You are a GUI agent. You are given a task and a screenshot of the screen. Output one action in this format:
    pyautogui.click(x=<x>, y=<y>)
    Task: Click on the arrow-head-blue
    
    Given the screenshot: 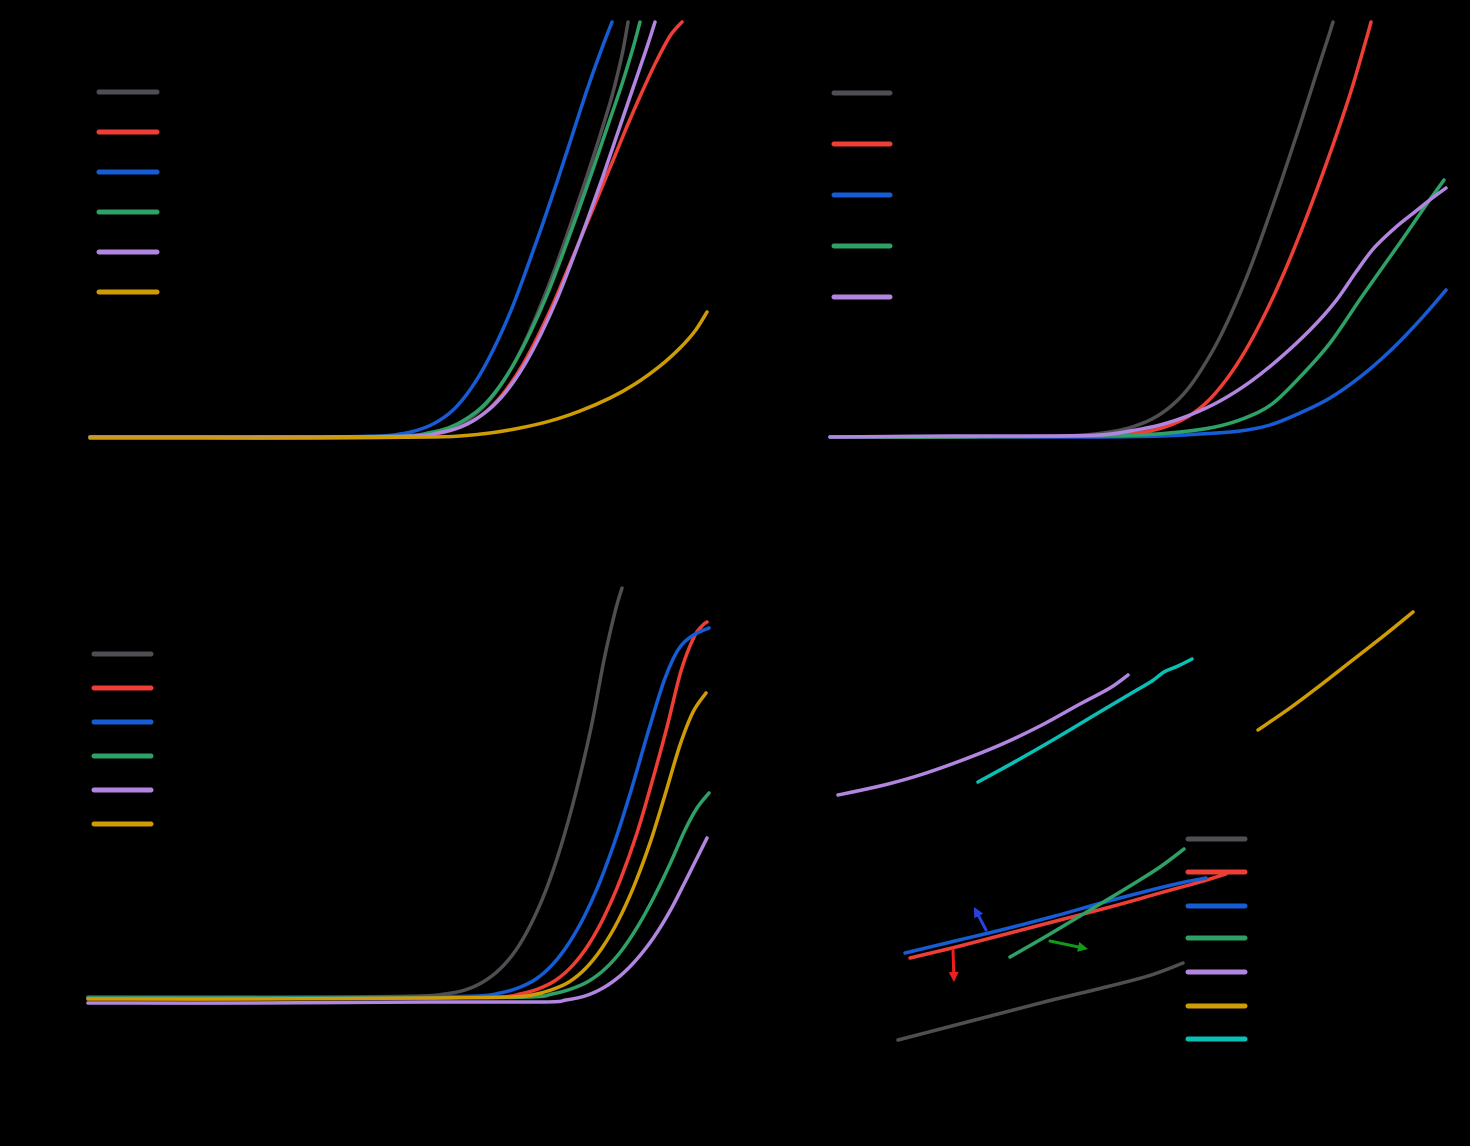 What is the action you would take?
    pyautogui.click(x=979, y=913)
    